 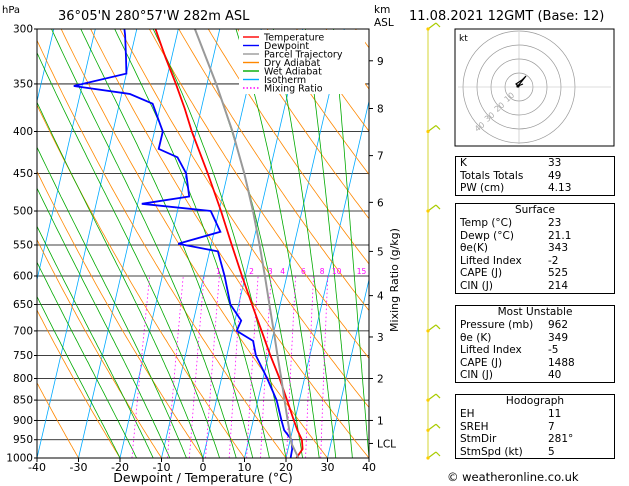 I want to click on location-title: 36°05'N 280°57'W 282m ASL, so click(x=154, y=16).